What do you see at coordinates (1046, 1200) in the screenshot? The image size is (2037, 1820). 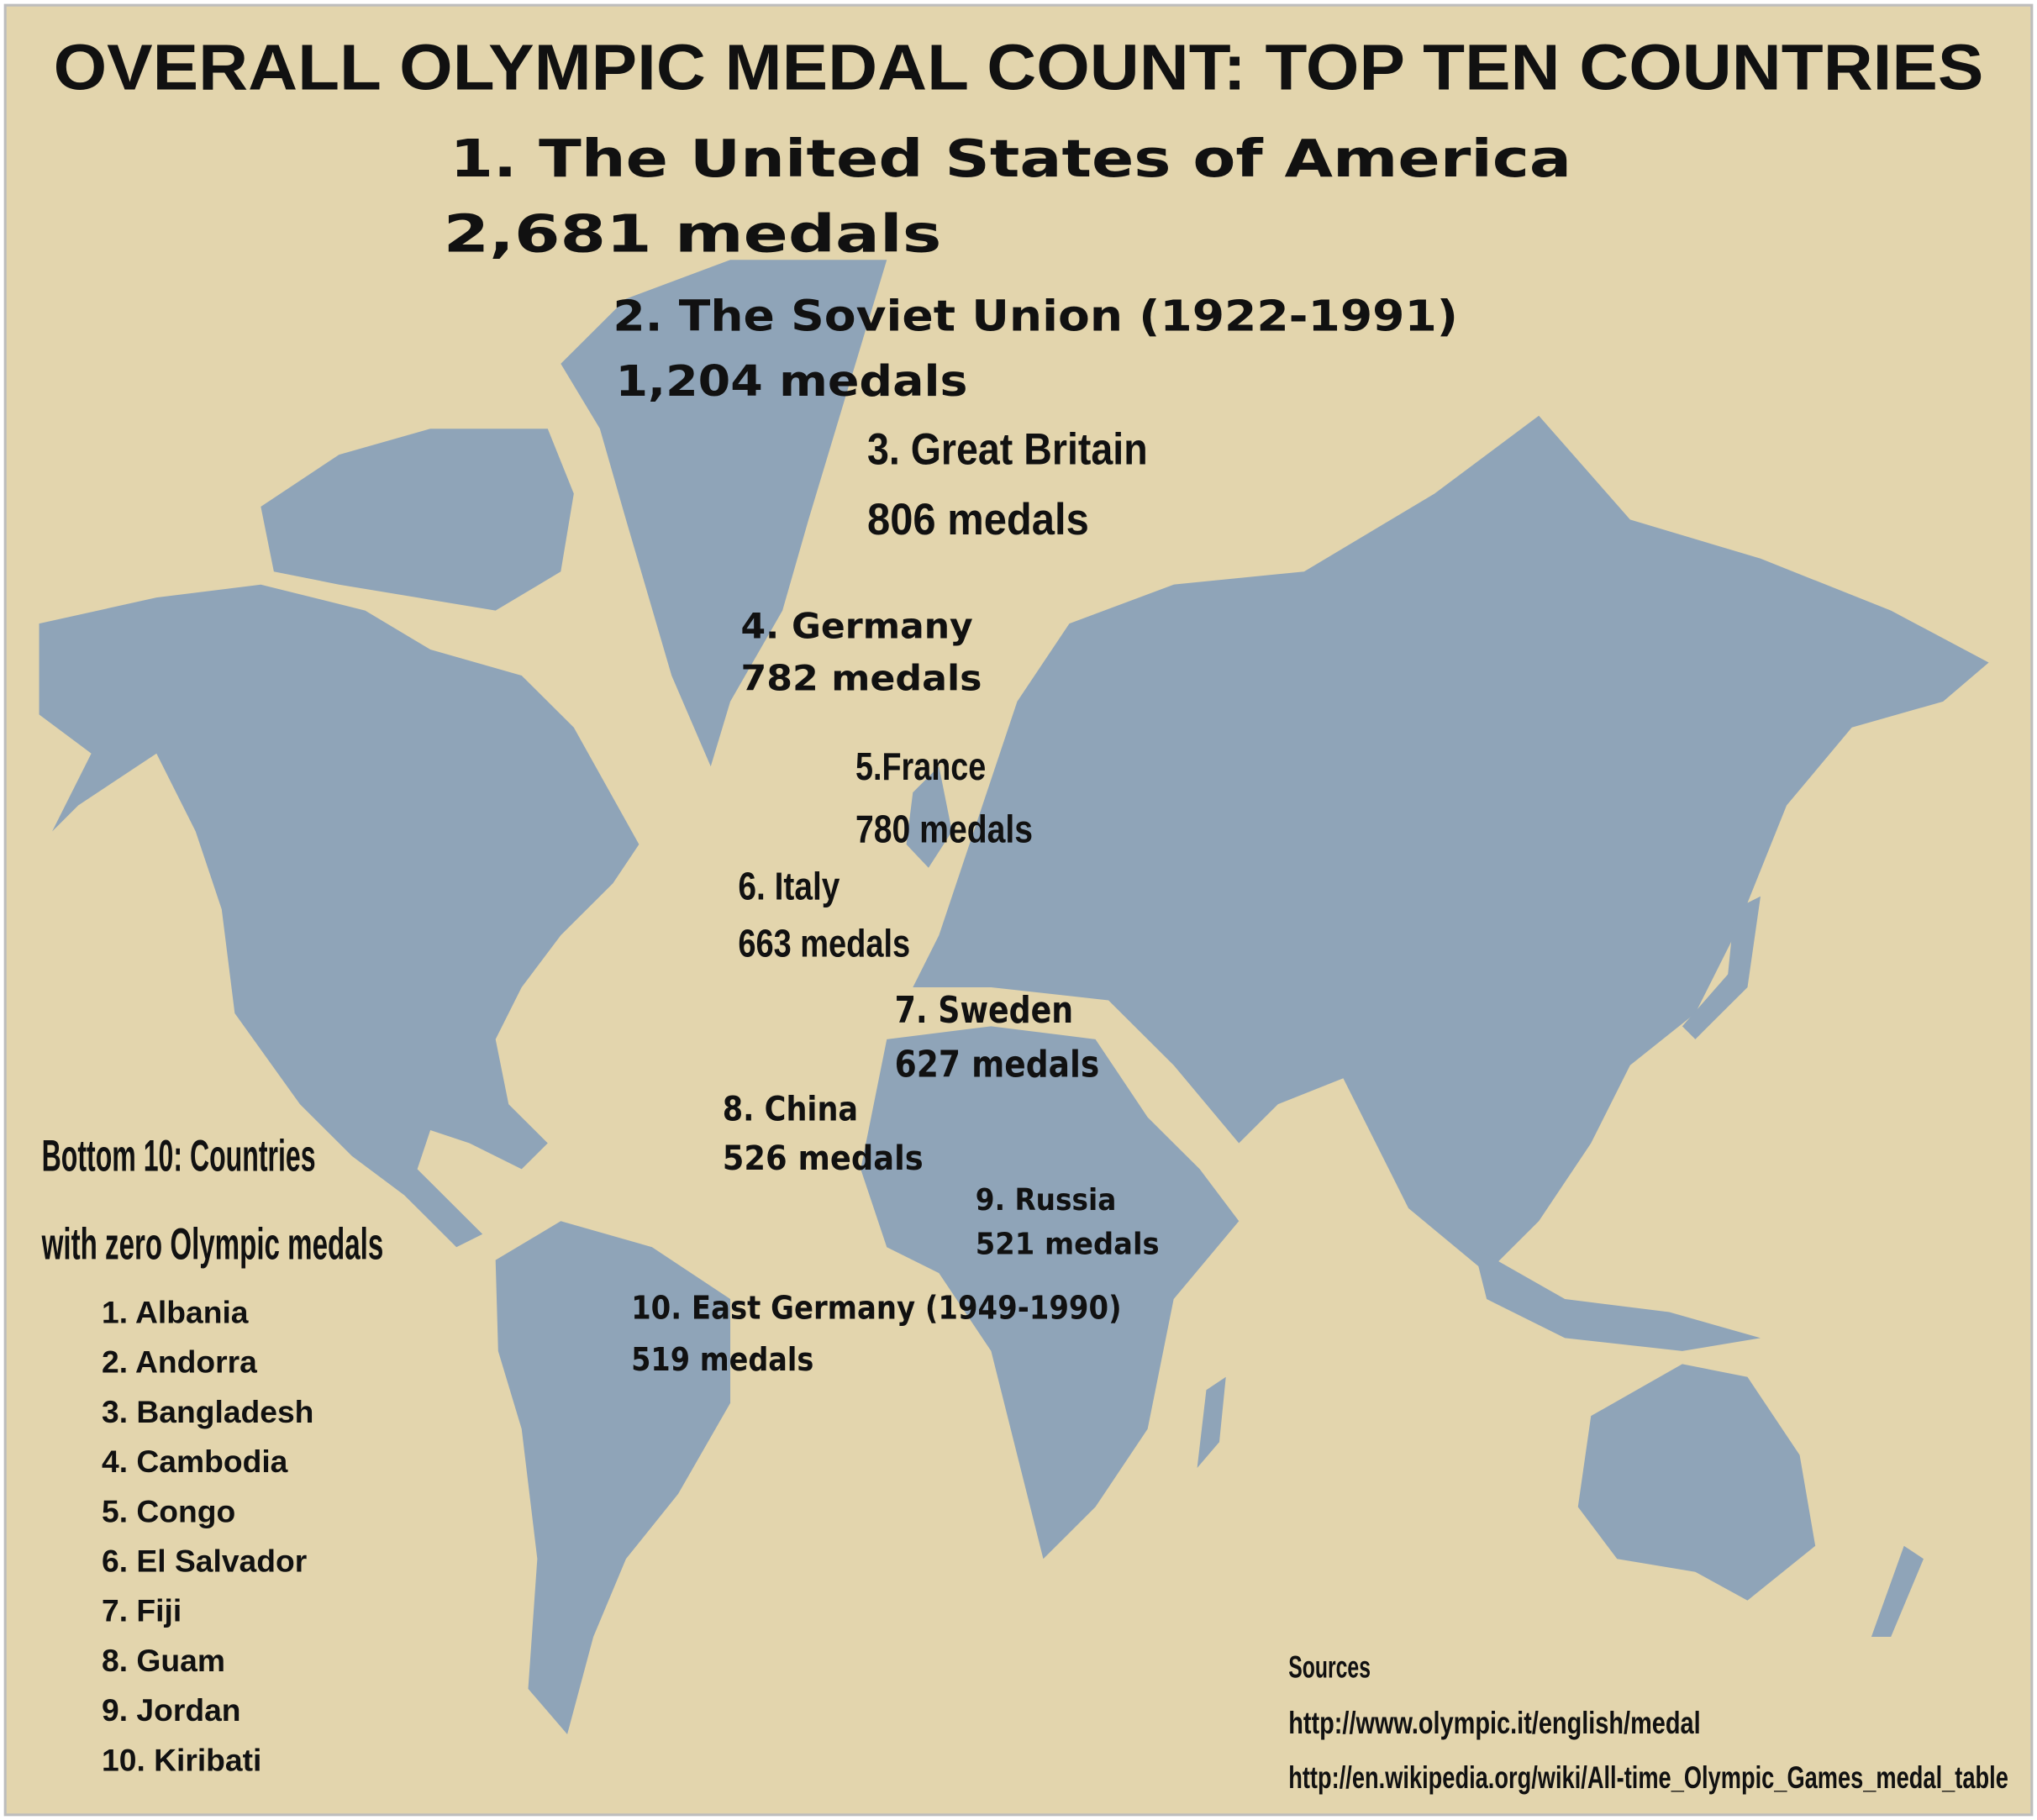 I see `country-name: 9. Russia` at bounding box center [1046, 1200].